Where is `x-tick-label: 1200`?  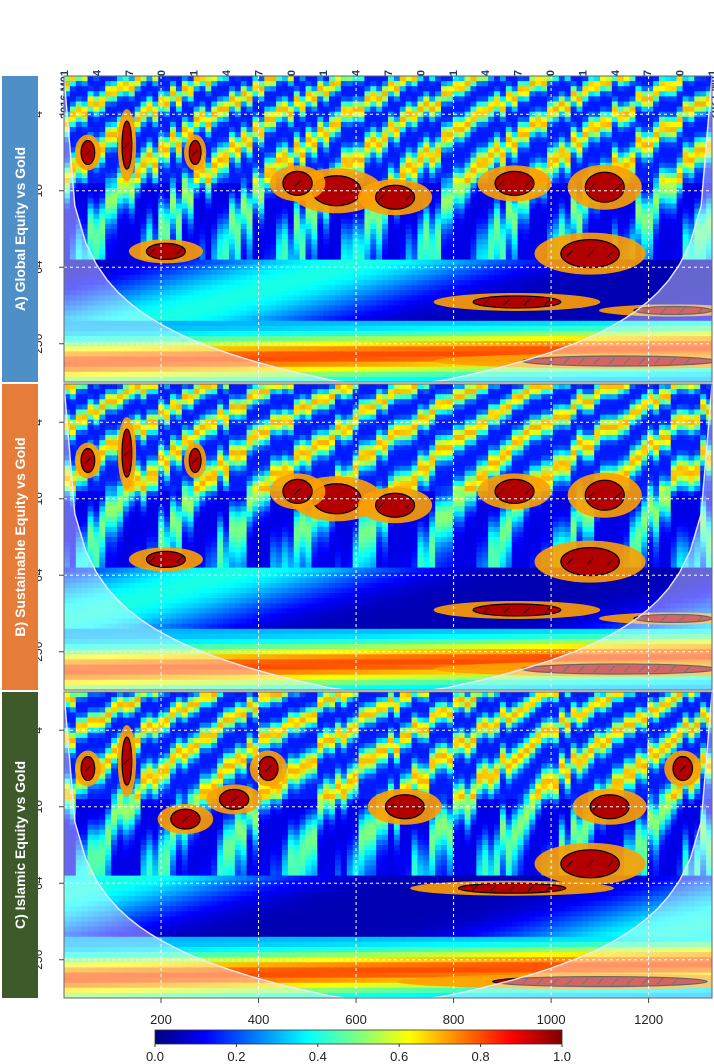
x-tick-label: 1200 is located at coordinates (648, 1019).